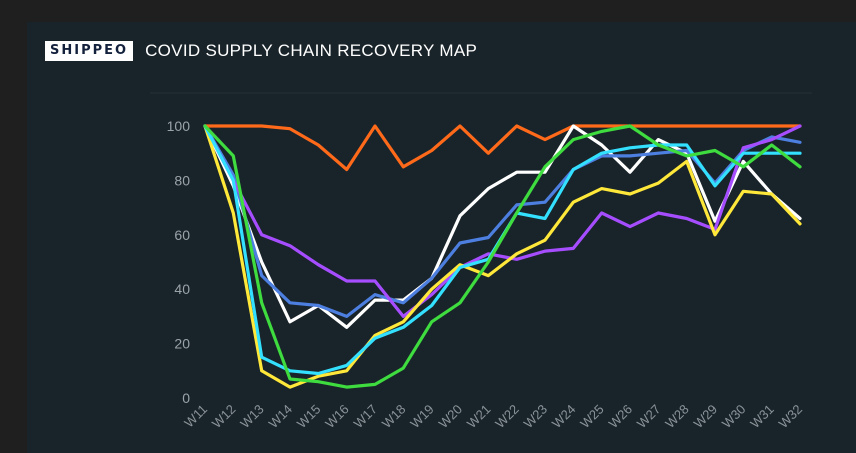  I want to click on x-tick-label: W30, so click(734, 417).